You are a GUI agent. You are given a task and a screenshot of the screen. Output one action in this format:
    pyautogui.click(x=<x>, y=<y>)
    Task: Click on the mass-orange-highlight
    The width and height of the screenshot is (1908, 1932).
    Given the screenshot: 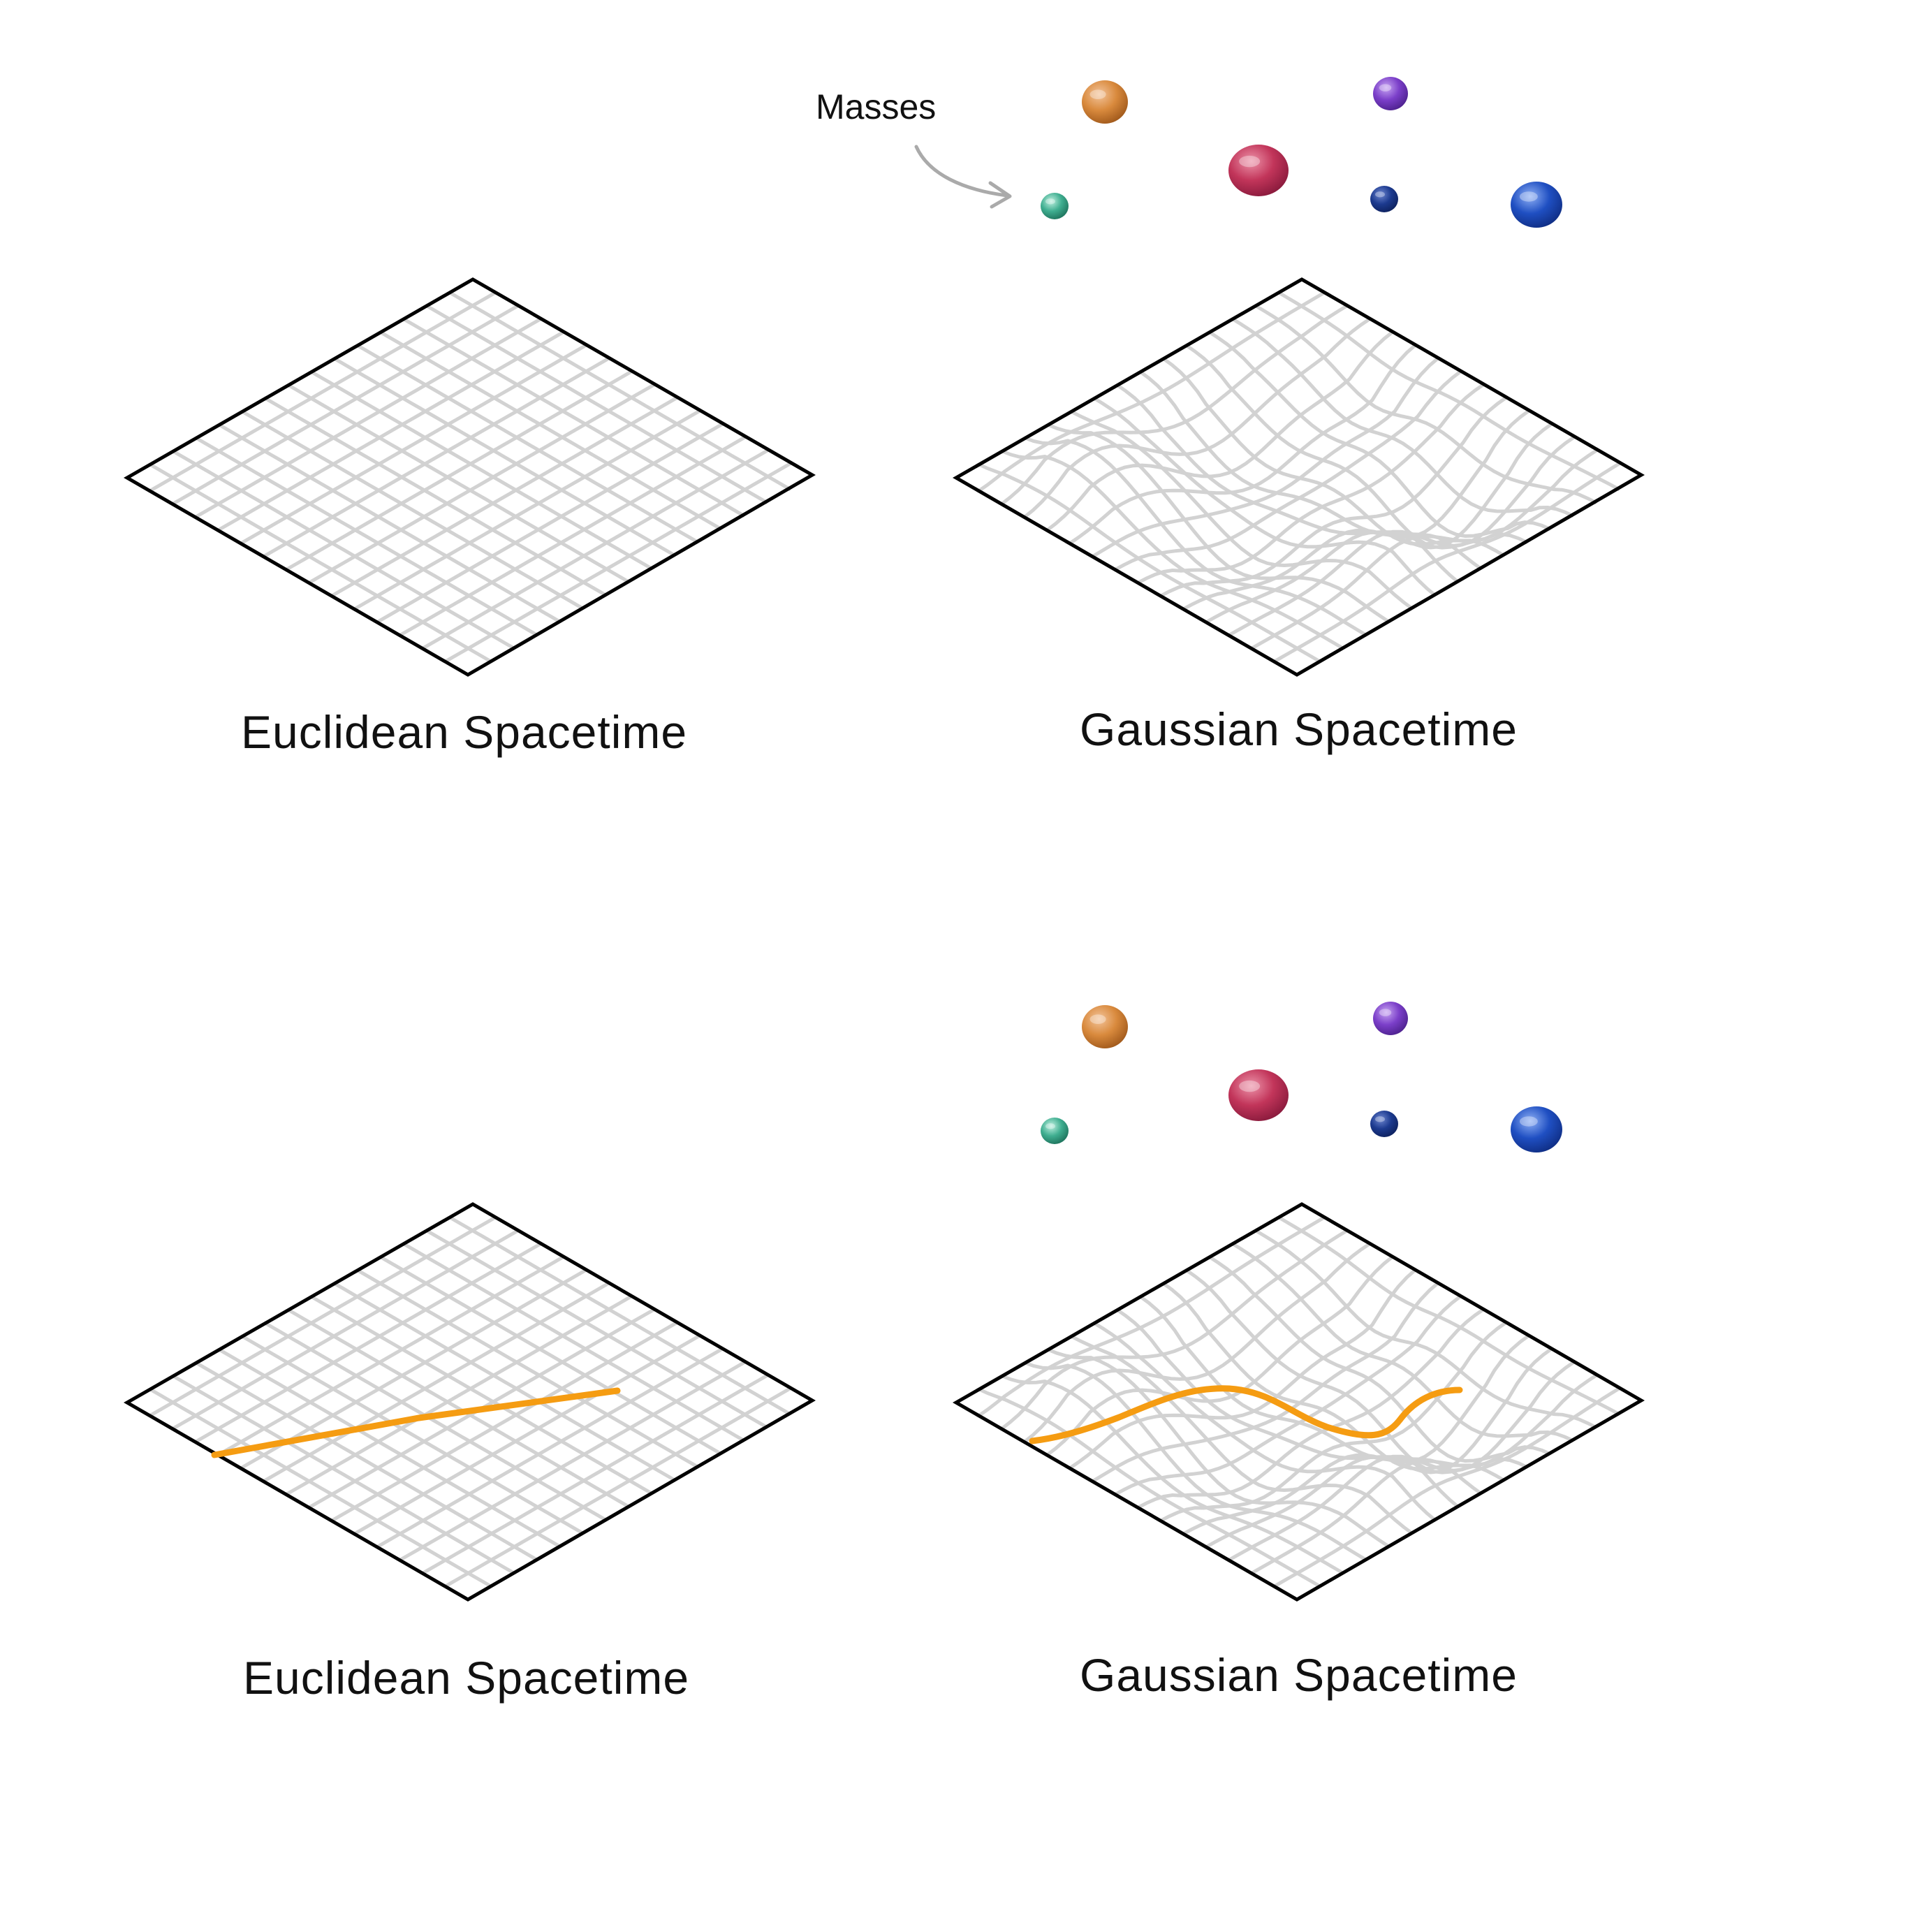 What is the action you would take?
    pyautogui.click(x=1098, y=1019)
    